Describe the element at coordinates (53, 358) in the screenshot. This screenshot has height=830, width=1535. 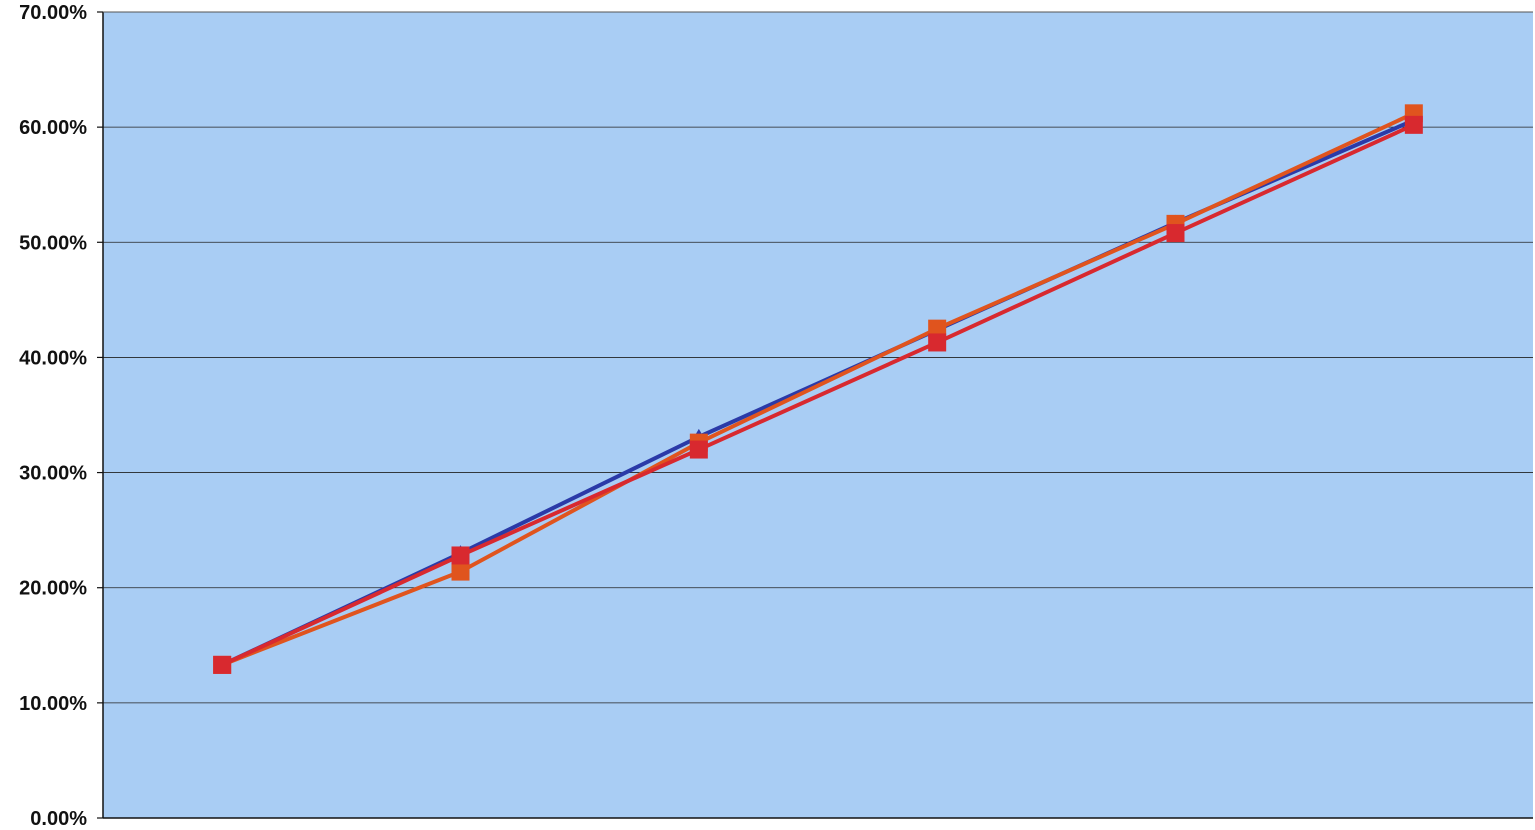
I see `y-tick-label: 40.00%` at that location.